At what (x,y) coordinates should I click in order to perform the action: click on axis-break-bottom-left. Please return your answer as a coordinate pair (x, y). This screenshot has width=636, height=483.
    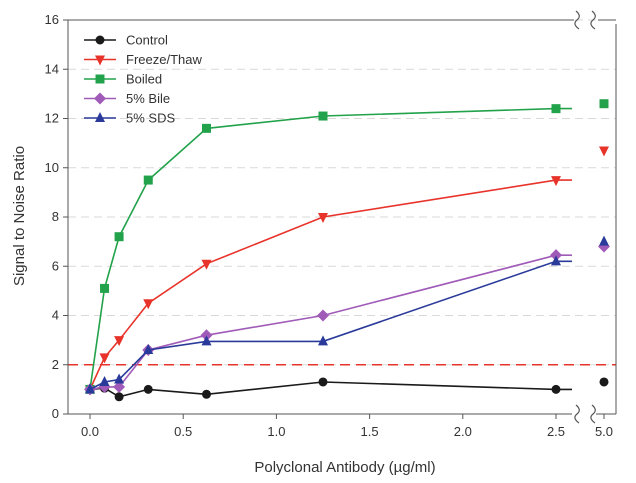
    Looking at the image, I should click on (577, 414).